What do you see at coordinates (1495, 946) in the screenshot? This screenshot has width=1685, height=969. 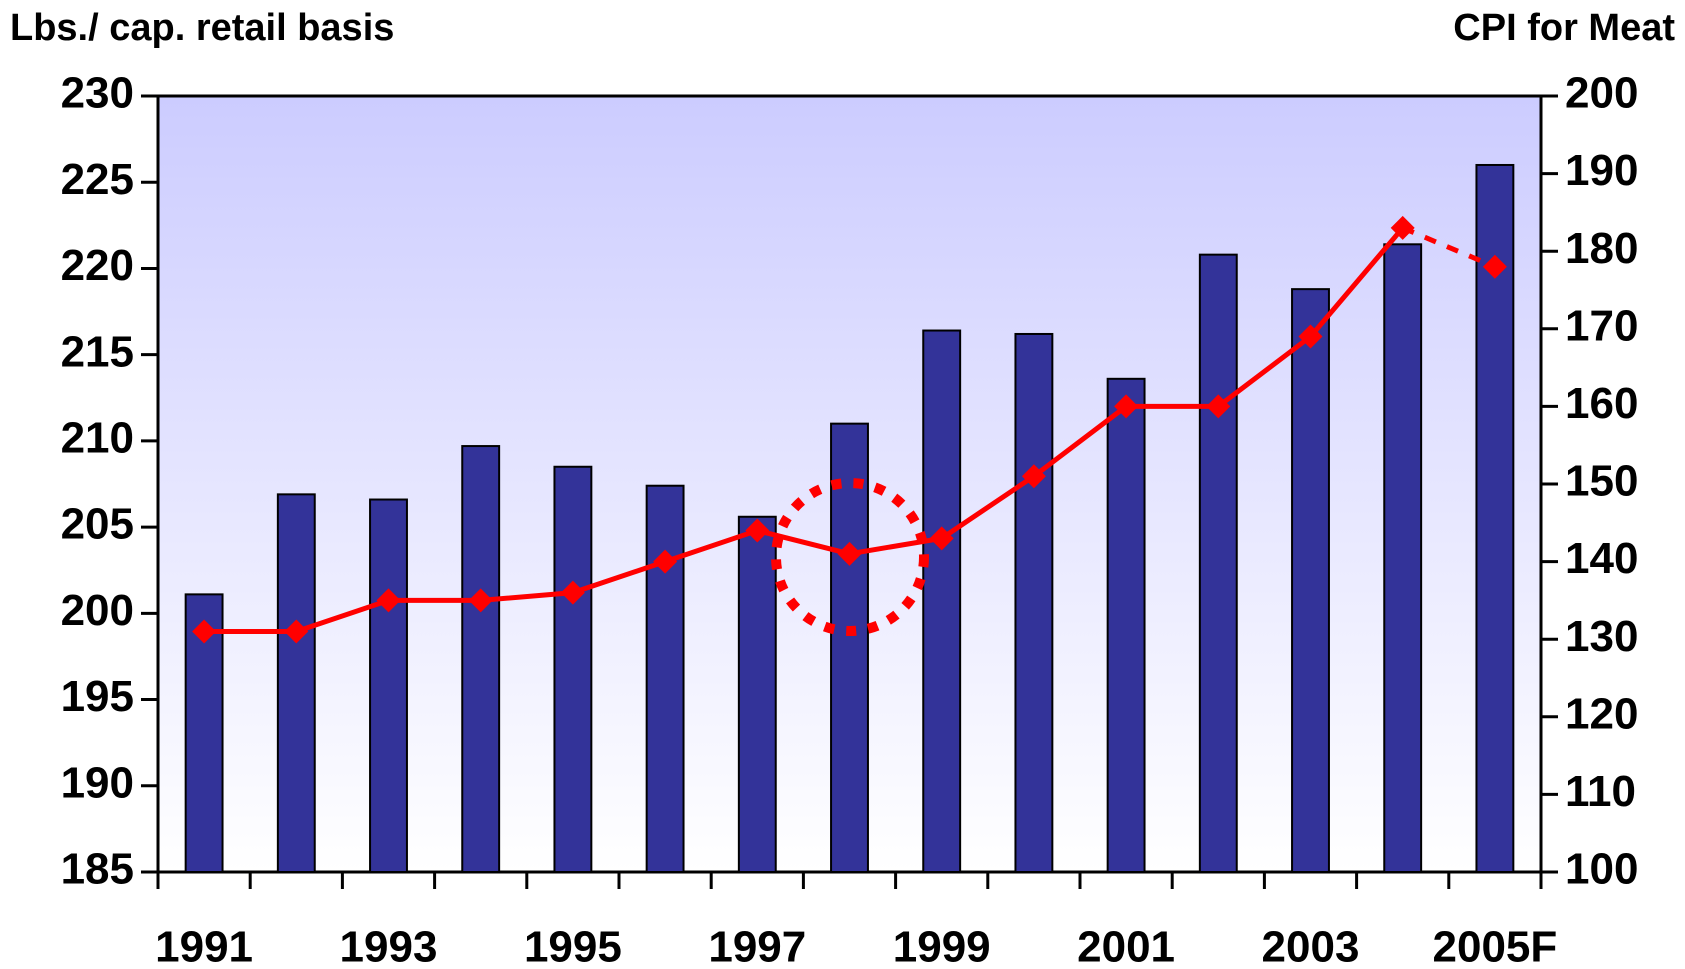 I see `x-tick-label: 2005F` at bounding box center [1495, 946].